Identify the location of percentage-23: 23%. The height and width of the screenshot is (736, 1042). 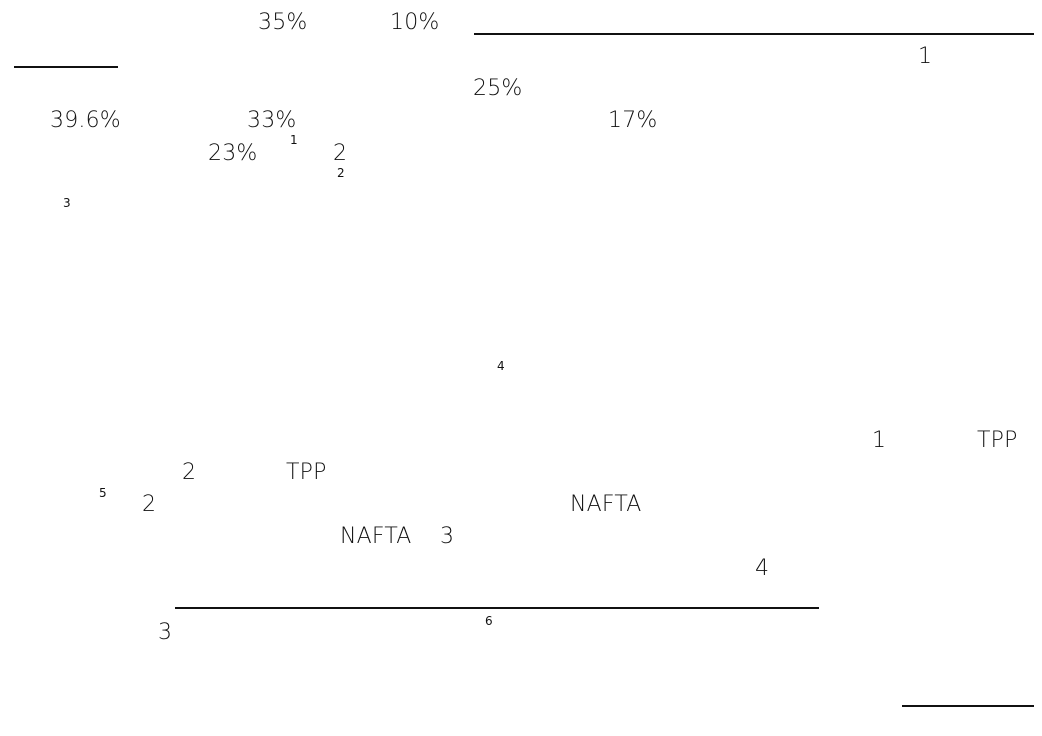
(233, 153).